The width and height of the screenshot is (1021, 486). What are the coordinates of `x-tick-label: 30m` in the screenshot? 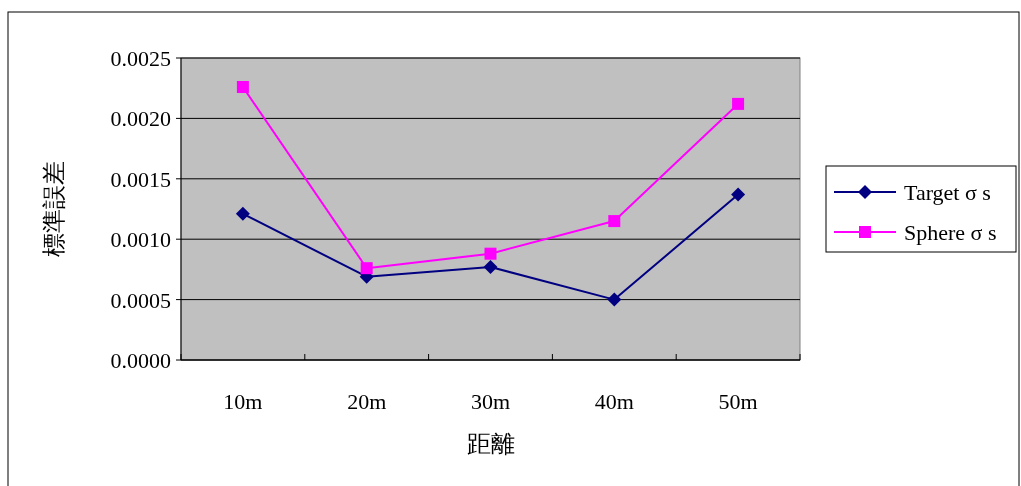 It's located at (490, 401).